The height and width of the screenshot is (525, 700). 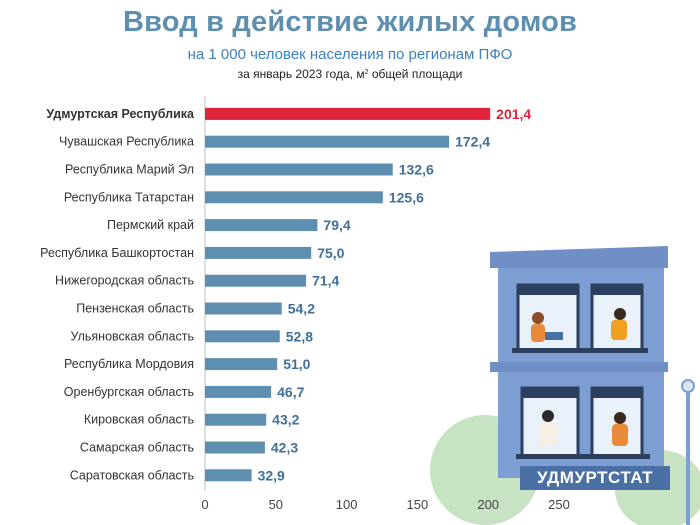 I want to click on x-tick-label: 150, so click(x=418, y=504).